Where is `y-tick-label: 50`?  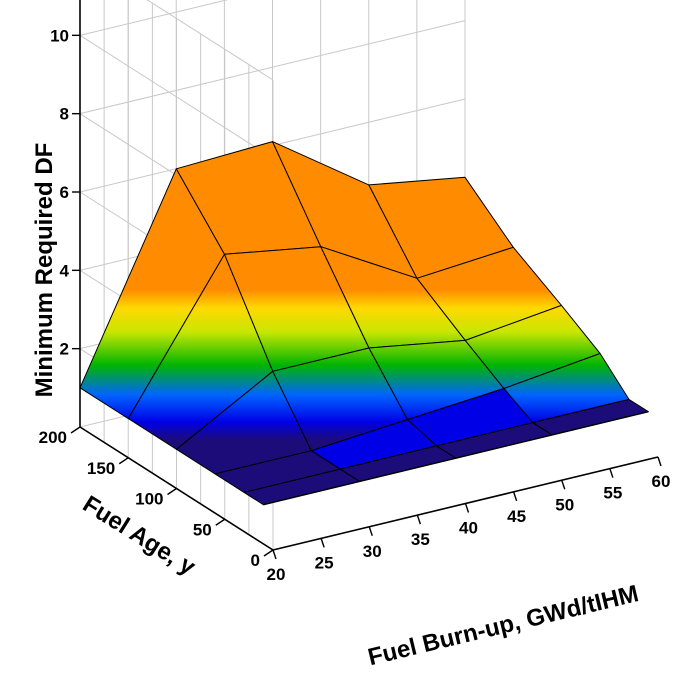
y-tick-label: 50 is located at coordinates (202, 529).